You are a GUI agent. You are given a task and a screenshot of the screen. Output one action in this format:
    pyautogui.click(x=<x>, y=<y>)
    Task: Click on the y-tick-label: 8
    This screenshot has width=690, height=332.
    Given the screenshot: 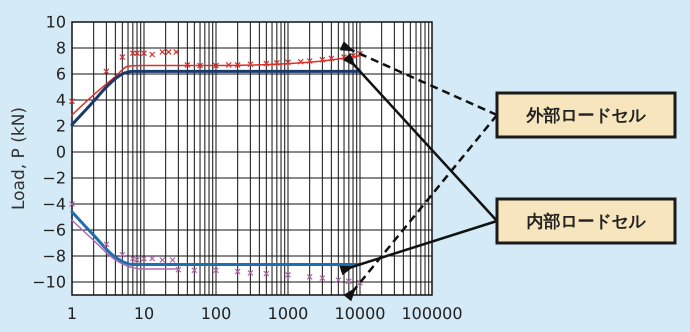 What is the action you would take?
    pyautogui.click(x=61, y=48)
    